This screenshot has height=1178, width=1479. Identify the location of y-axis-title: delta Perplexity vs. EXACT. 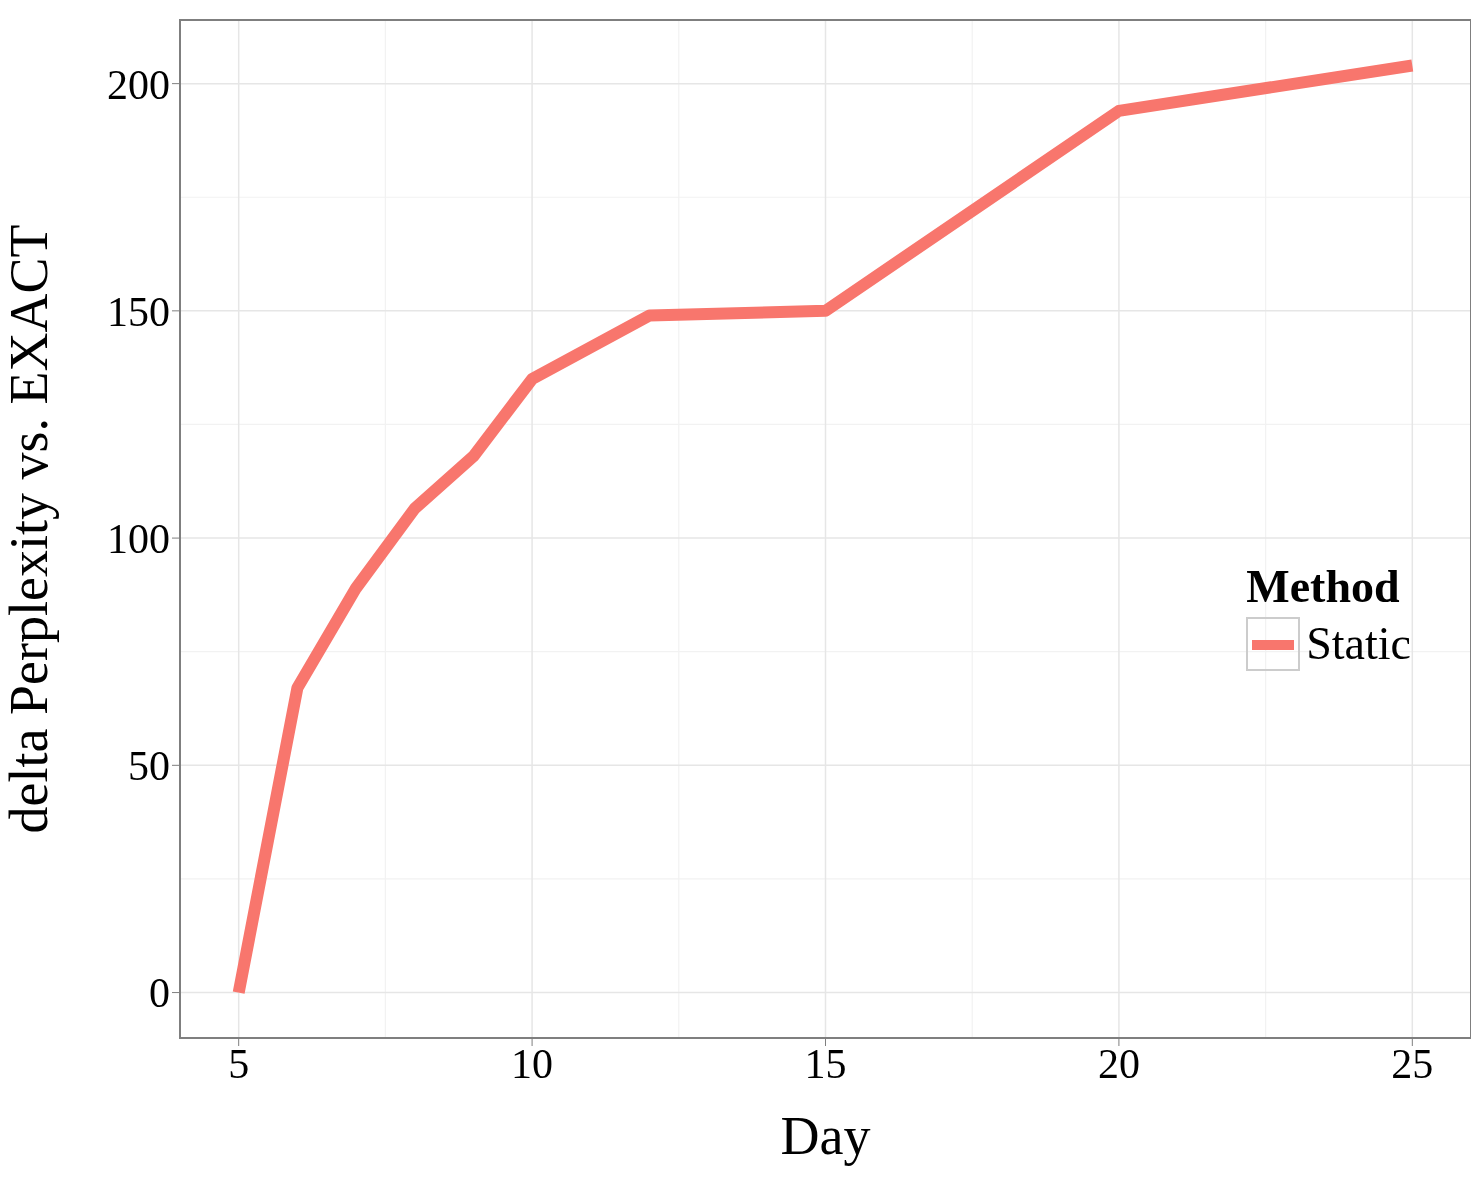
(30, 529).